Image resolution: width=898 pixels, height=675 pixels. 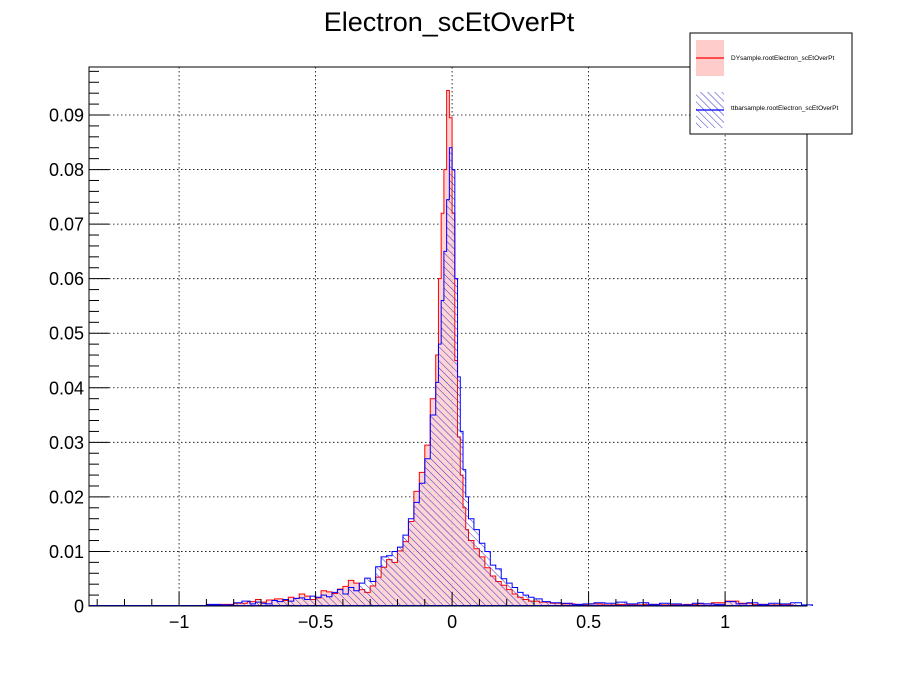 What do you see at coordinates (66, 225) in the screenshot?
I see `y-tick-label: 0.07` at bounding box center [66, 225].